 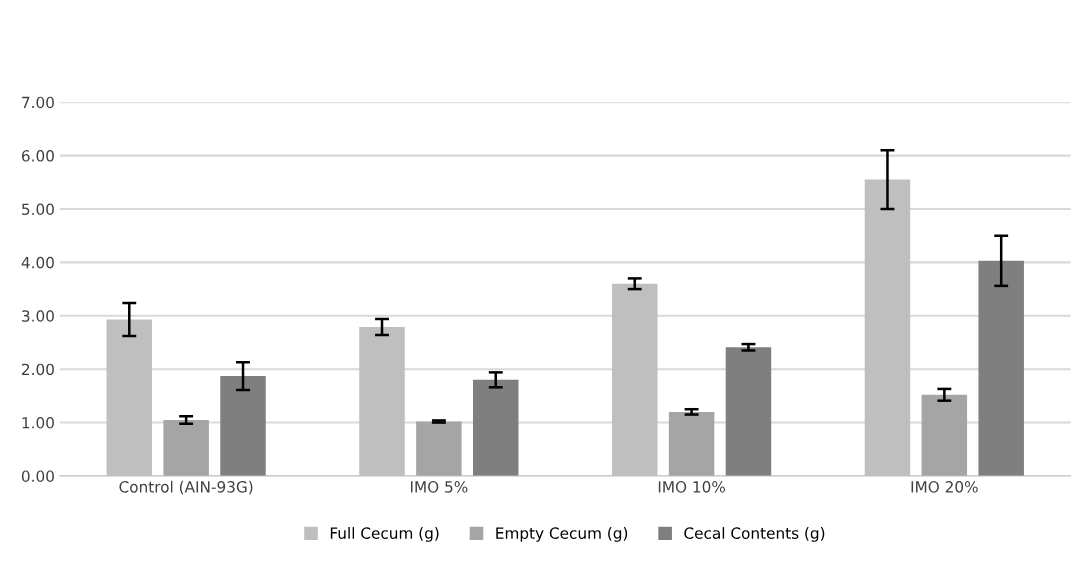 What do you see at coordinates (384, 534) in the screenshot?
I see `legend-label: Full Cecum (g)` at bounding box center [384, 534].